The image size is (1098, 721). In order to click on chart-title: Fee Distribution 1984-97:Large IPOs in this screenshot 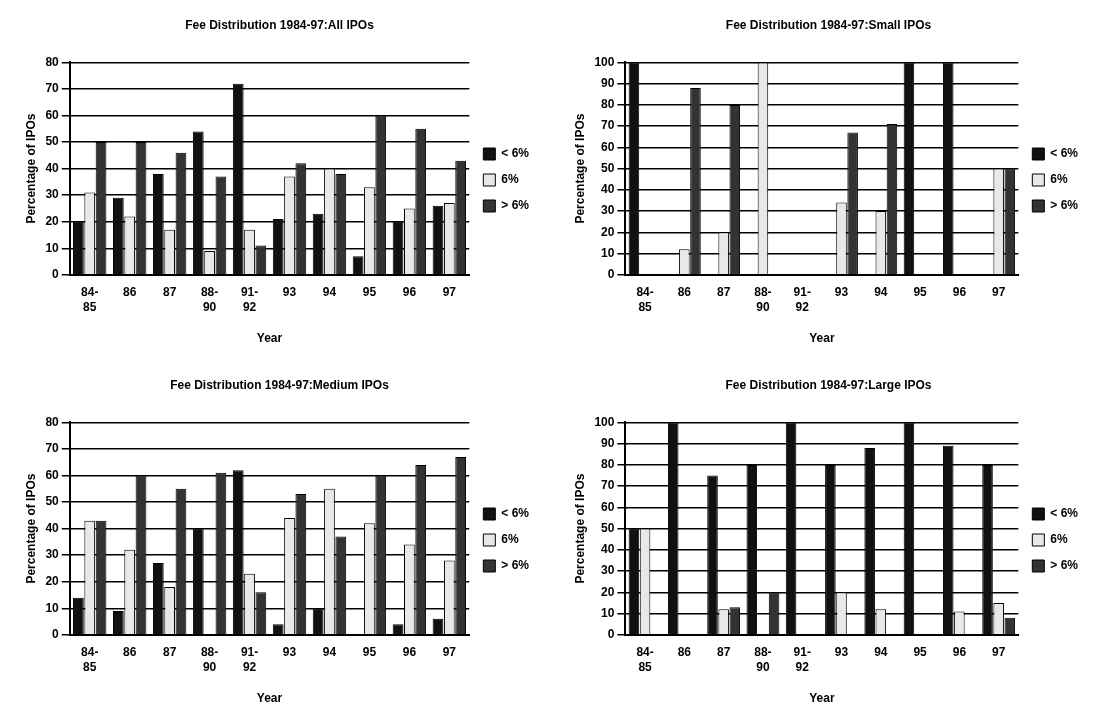, I will do `click(828, 384)`.